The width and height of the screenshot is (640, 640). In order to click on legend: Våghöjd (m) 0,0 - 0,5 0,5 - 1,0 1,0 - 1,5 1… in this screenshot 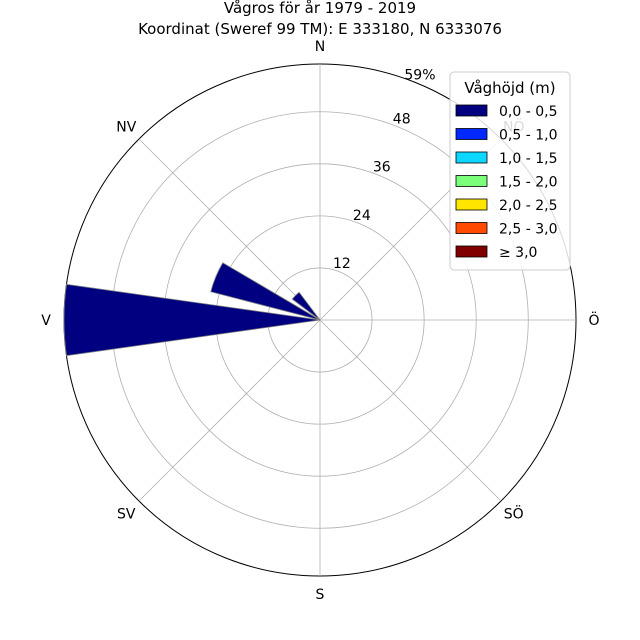, I will do `click(510, 171)`.